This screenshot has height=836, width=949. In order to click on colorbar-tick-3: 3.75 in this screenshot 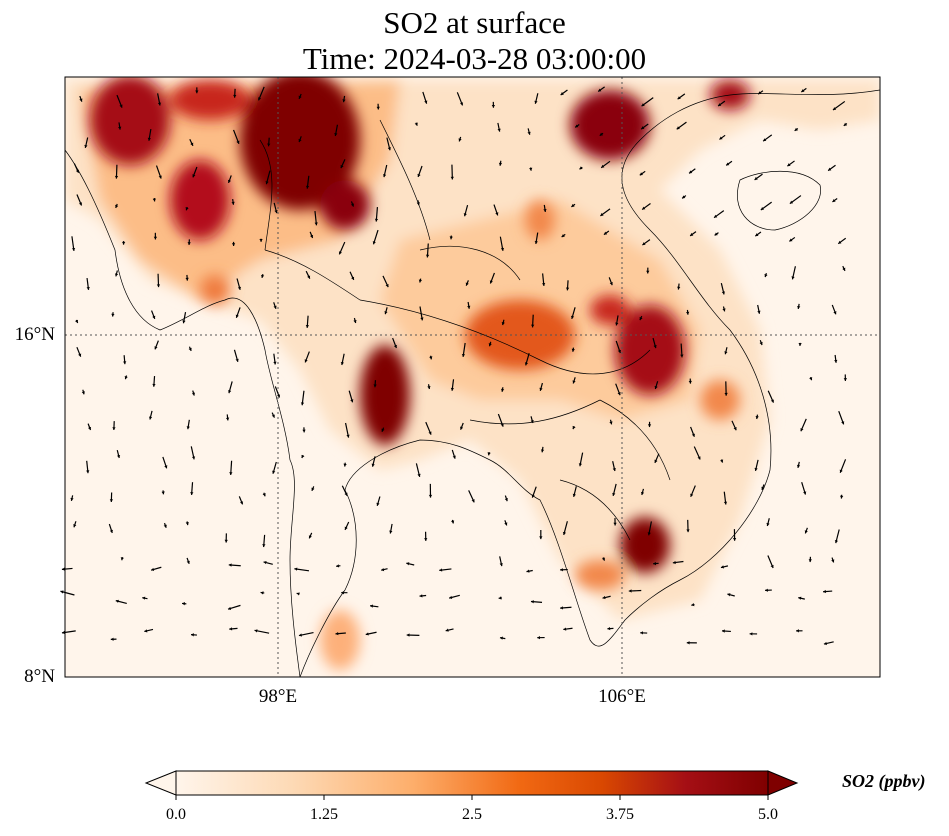, I will do `click(620, 814)`.